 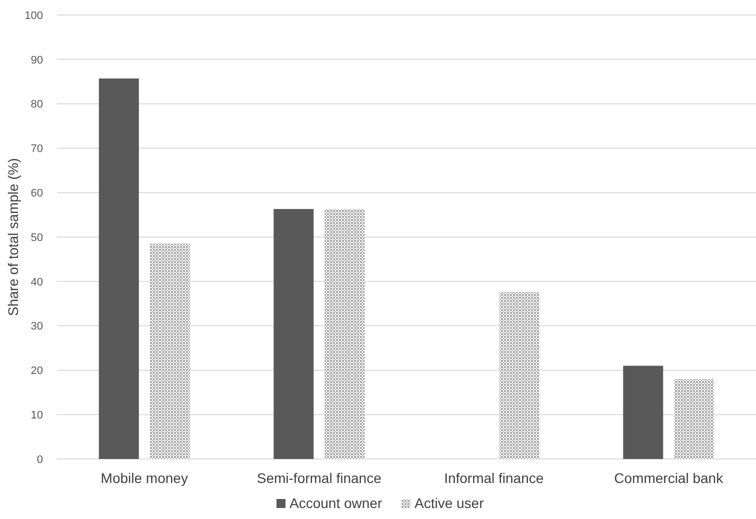 What do you see at coordinates (319, 478) in the screenshot?
I see `x-tick-label: Semi-formal finance` at bounding box center [319, 478].